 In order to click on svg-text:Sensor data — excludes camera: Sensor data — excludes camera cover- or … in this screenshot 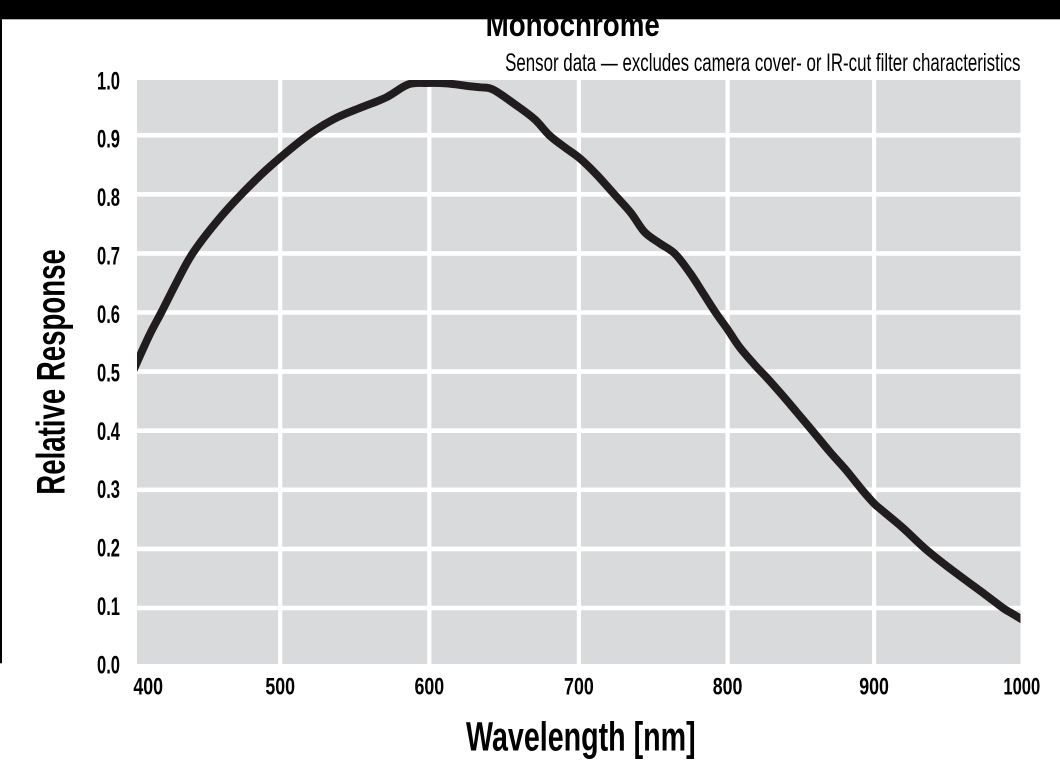, I will do `click(762, 61)`.